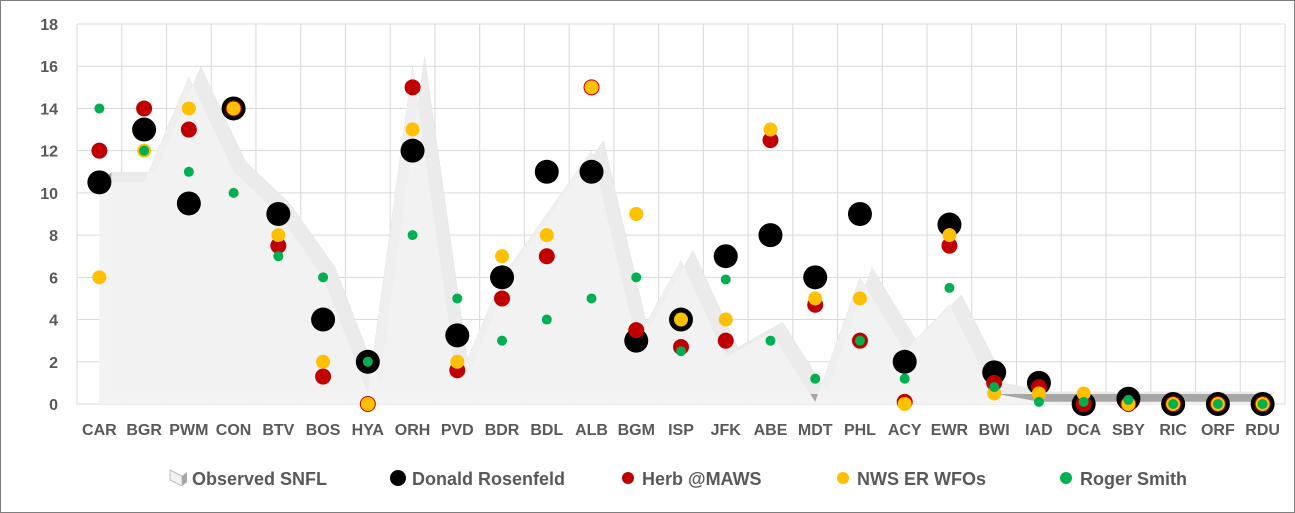 The width and height of the screenshot is (1295, 513). Describe the element at coordinates (591, 430) in the screenshot. I see `x-tick-label: ALB` at that location.